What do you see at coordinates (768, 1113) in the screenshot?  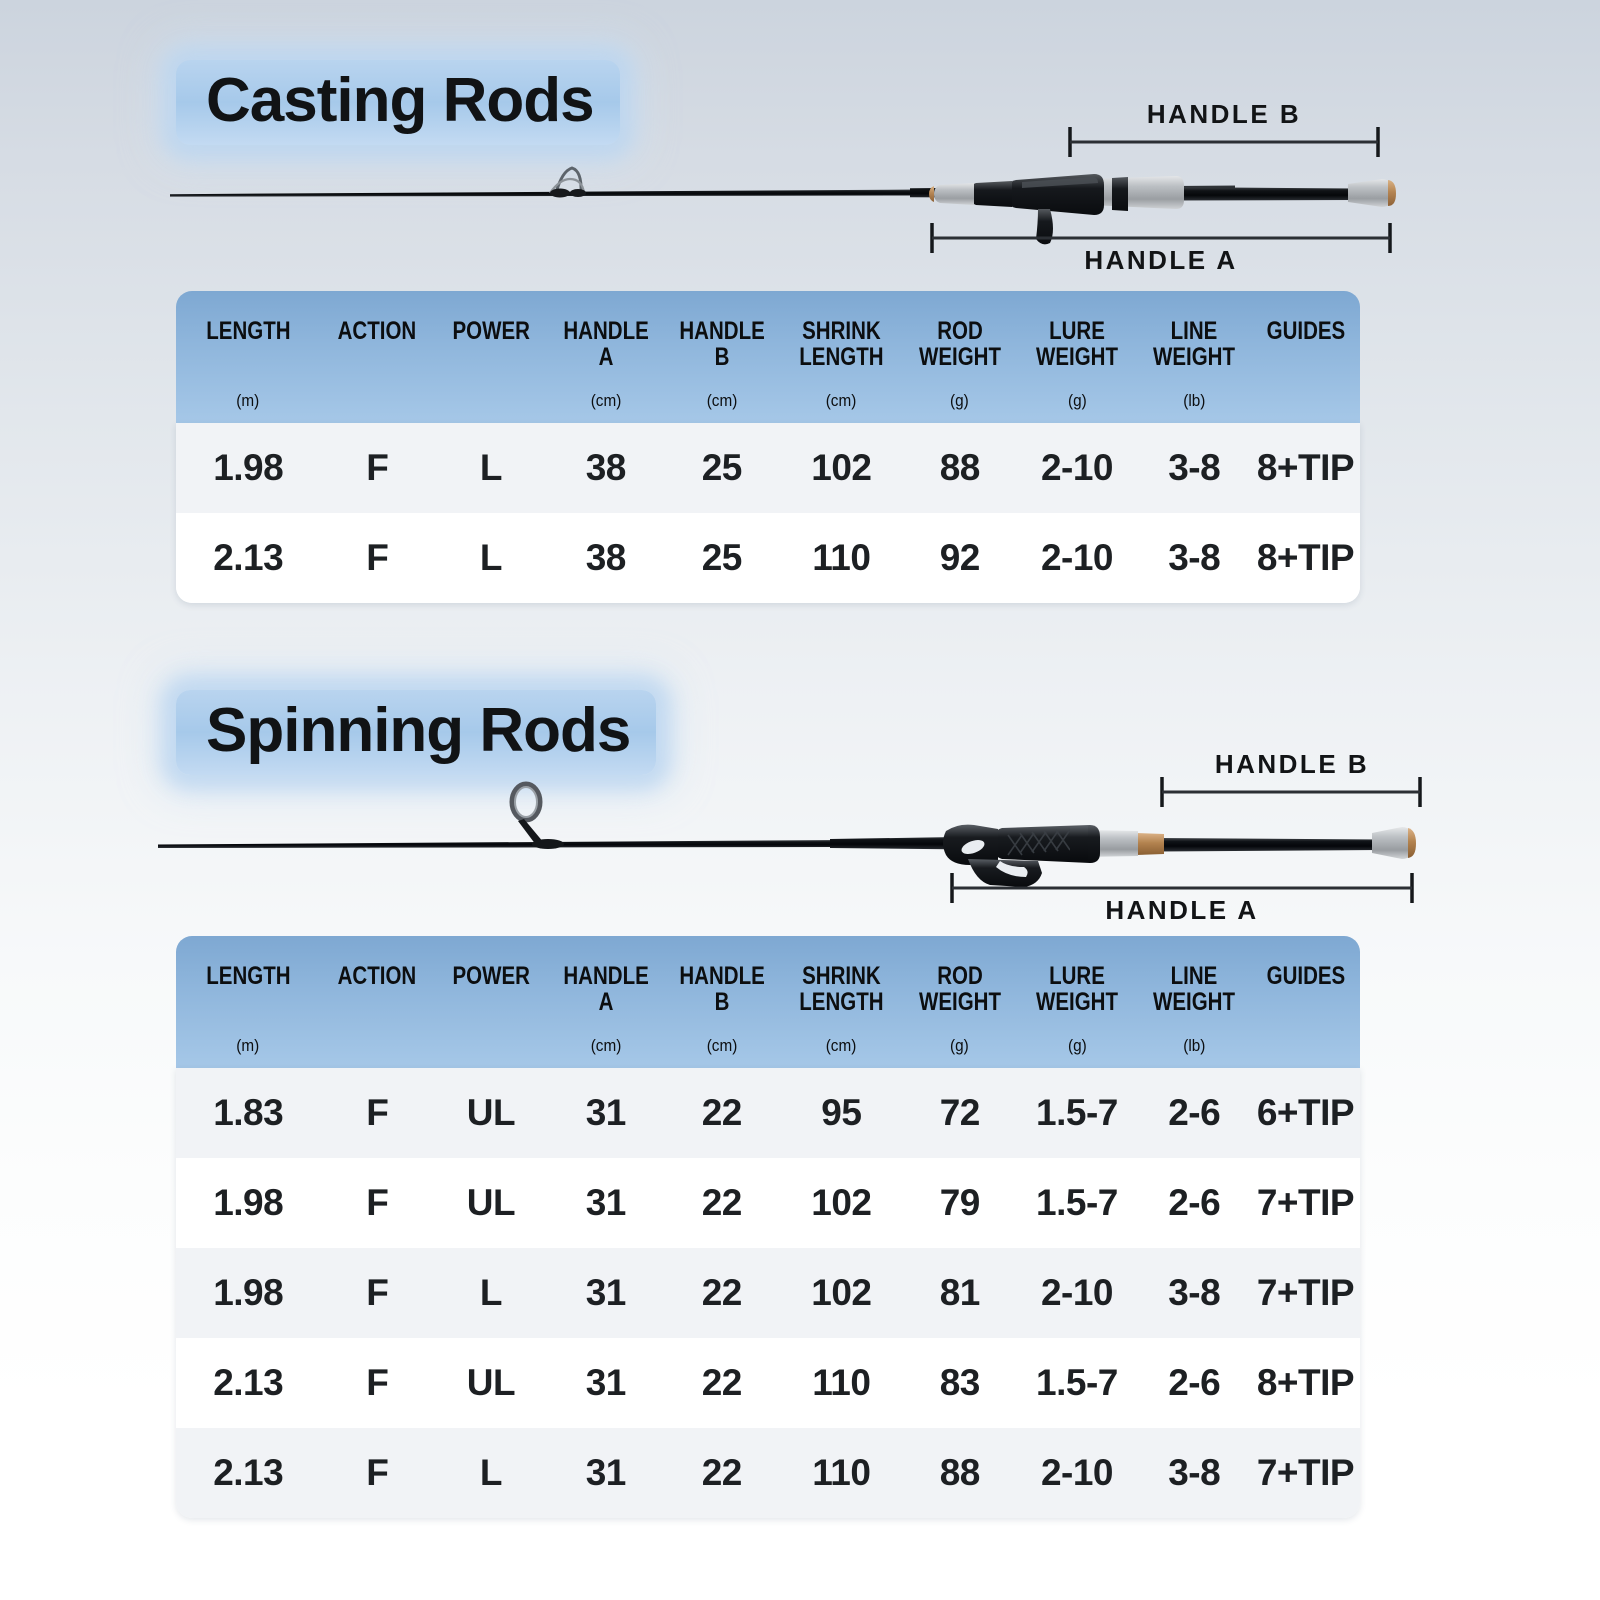 I see `table-row: 1.83 F UL 31 22 95 72 1.5-7 2-6 6+TIP` at bounding box center [768, 1113].